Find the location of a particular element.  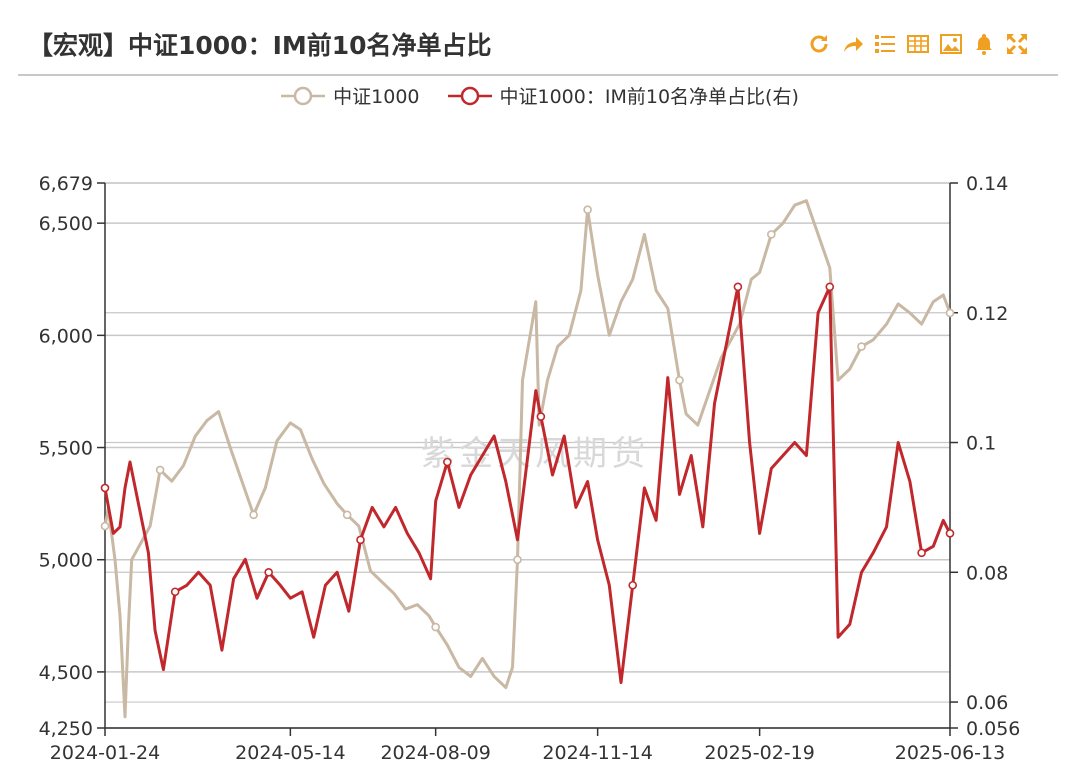

table-icon is located at coordinates (918, 44).